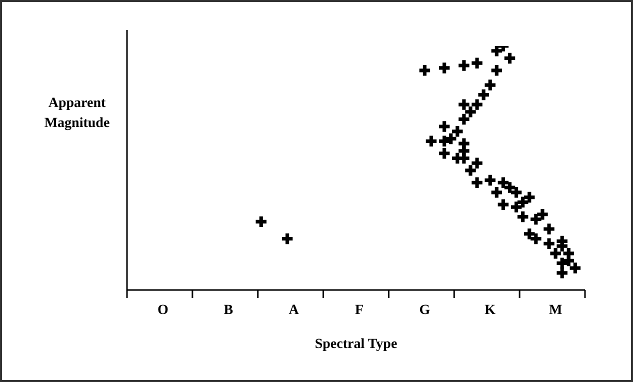 The width and height of the screenshot is (633, 382). Describe the element at coordinates (77, 114) in the screenshot. I see `y-axis-title: Apparent Magnitude` at that location.